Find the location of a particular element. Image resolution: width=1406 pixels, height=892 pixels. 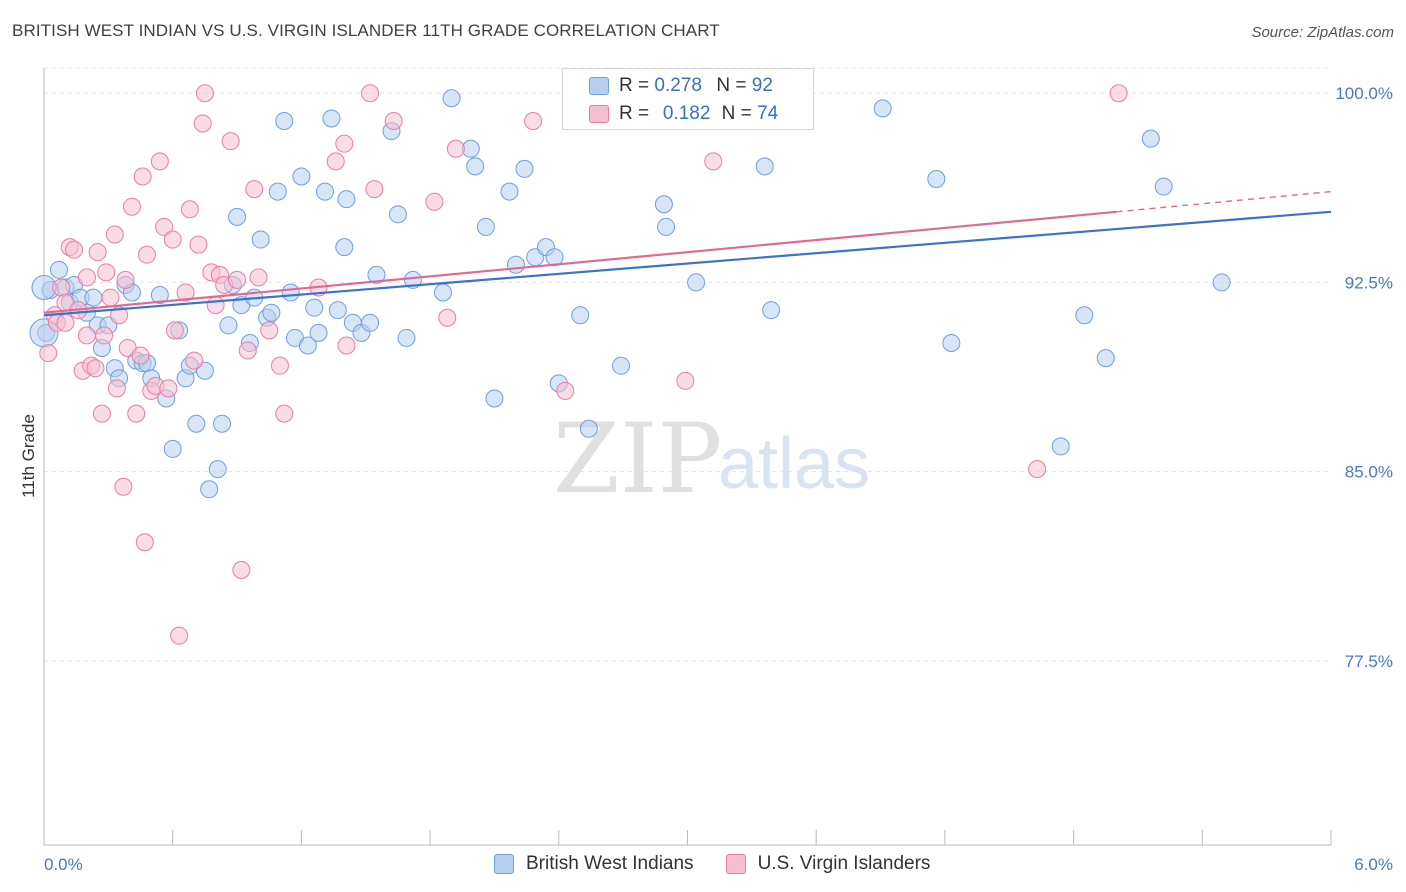

trend-line-pink is located at coordinates (580, 262).